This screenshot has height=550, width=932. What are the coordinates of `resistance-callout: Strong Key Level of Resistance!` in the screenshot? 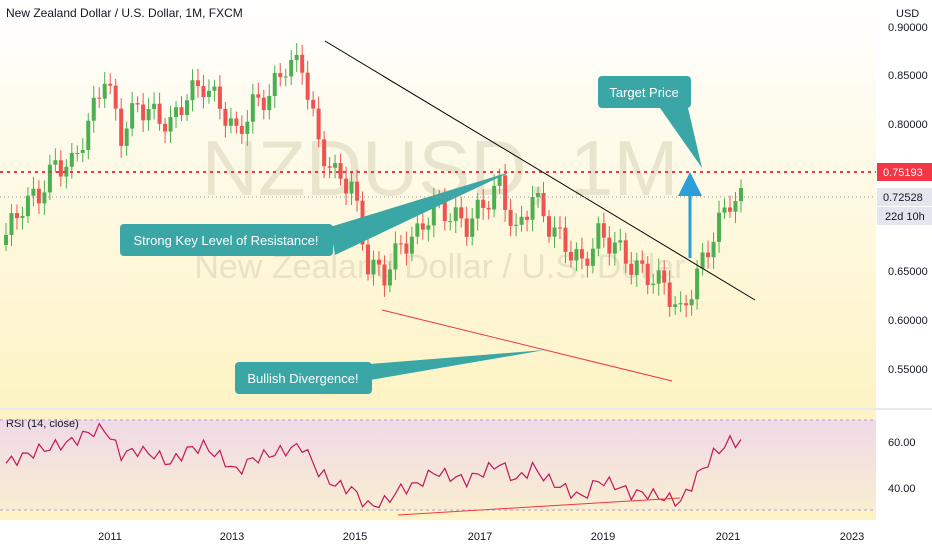 It's located at (315, 214).